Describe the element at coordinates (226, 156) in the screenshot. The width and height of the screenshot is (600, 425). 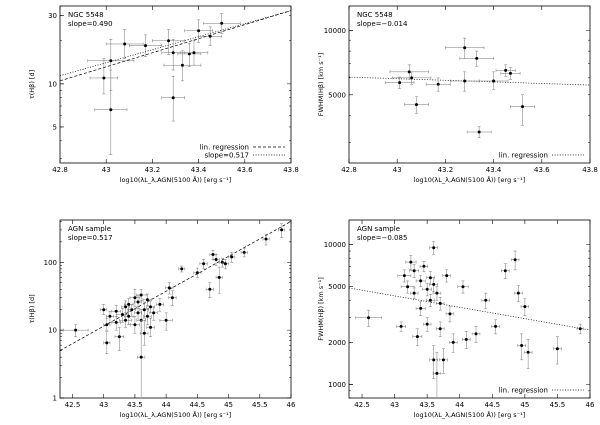
I see `legend-label: slope=0.517` at that location.